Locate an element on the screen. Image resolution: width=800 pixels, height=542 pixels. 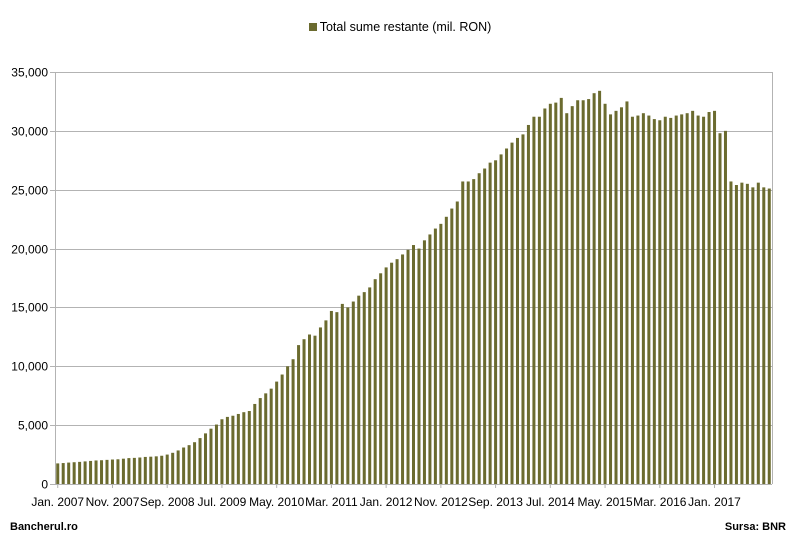
legend-swatch is located at coordinates (312, 26).